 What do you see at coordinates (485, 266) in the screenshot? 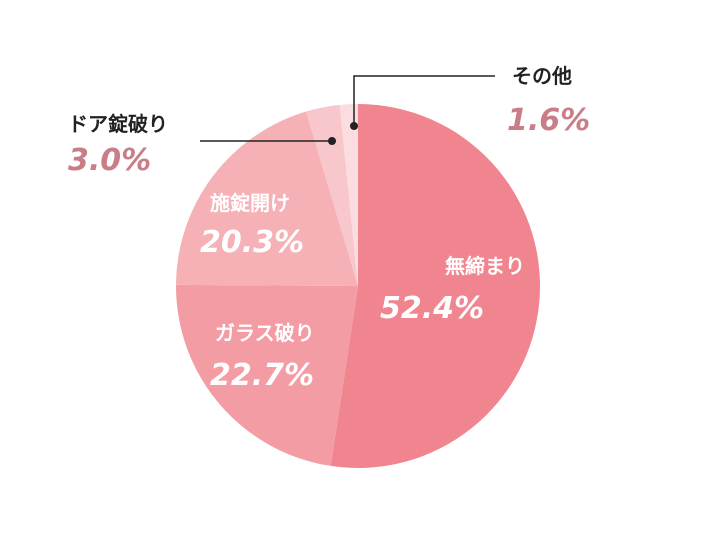
I see `slice-label-0: 無締まり` at bounding box center [485, 266].